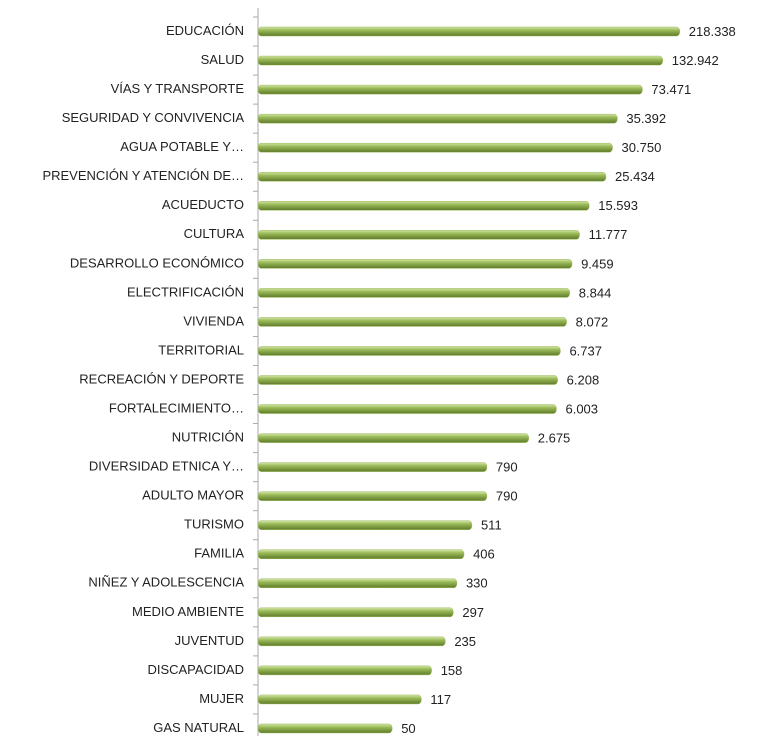  I want to click on y-tick-label: MUJER, so click(221, 698).